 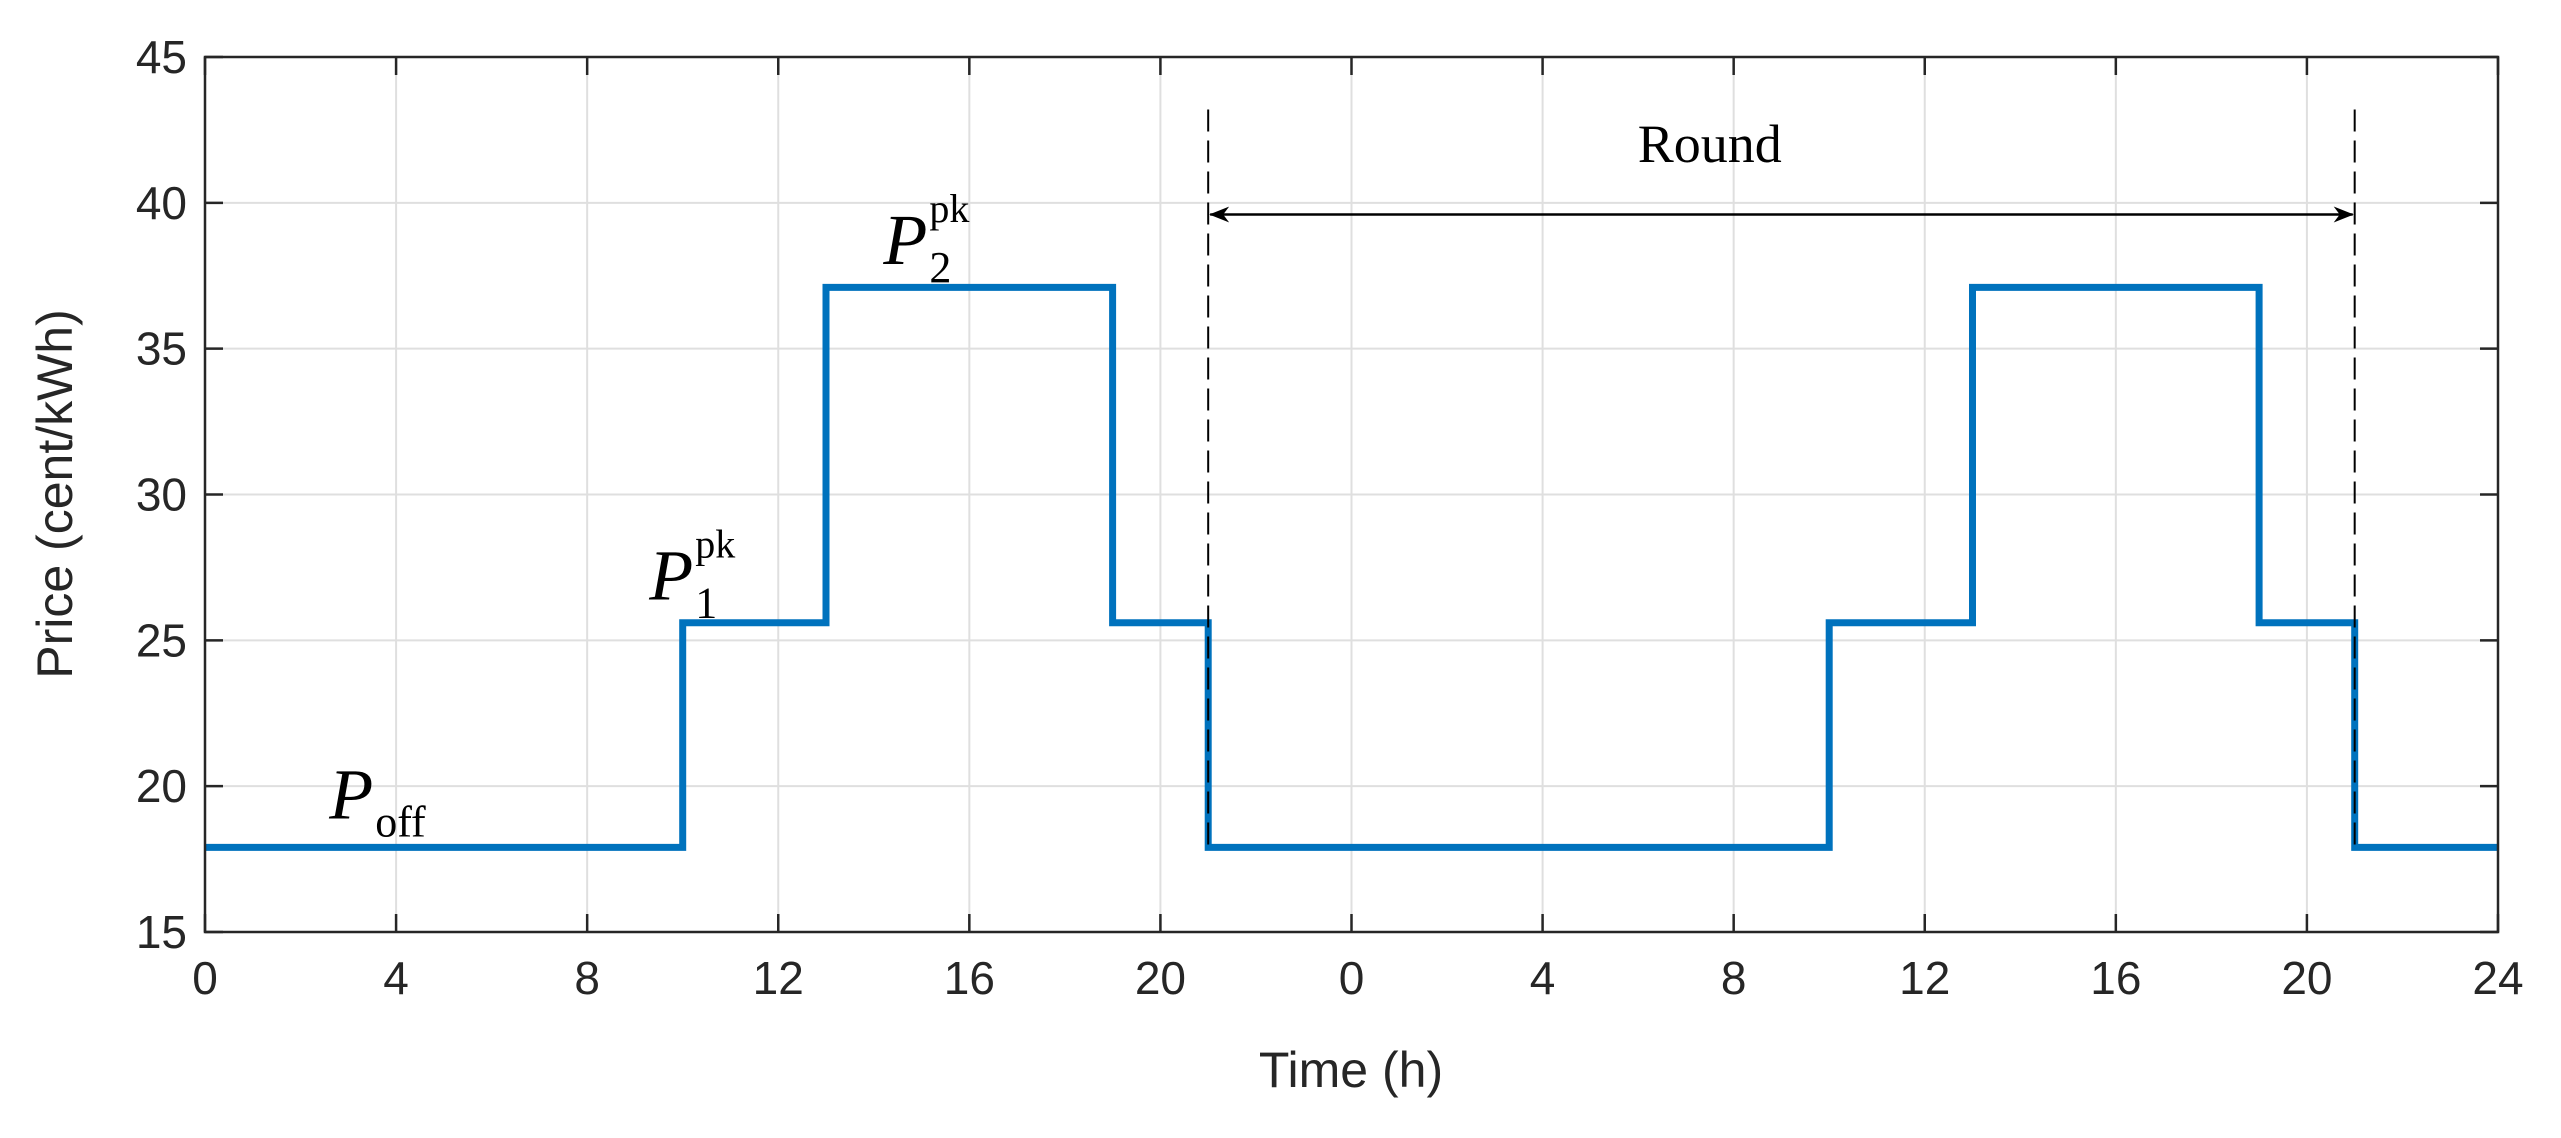 What do you see at coordinates (1351, 1070) in the screenshot?
I see `x-axis-label: Time (h)` at bounding box center [1351, 1070].